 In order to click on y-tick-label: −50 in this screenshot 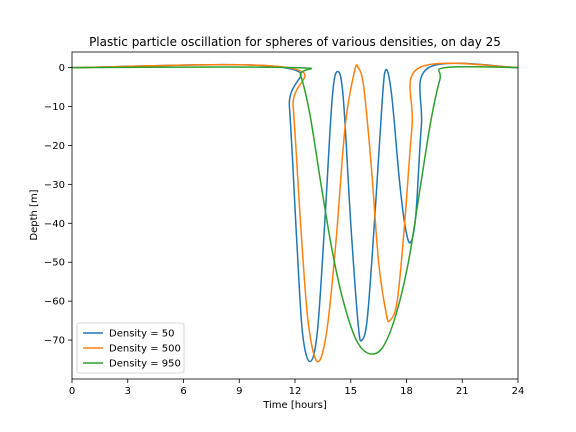, I will do `click(54, 263)`.